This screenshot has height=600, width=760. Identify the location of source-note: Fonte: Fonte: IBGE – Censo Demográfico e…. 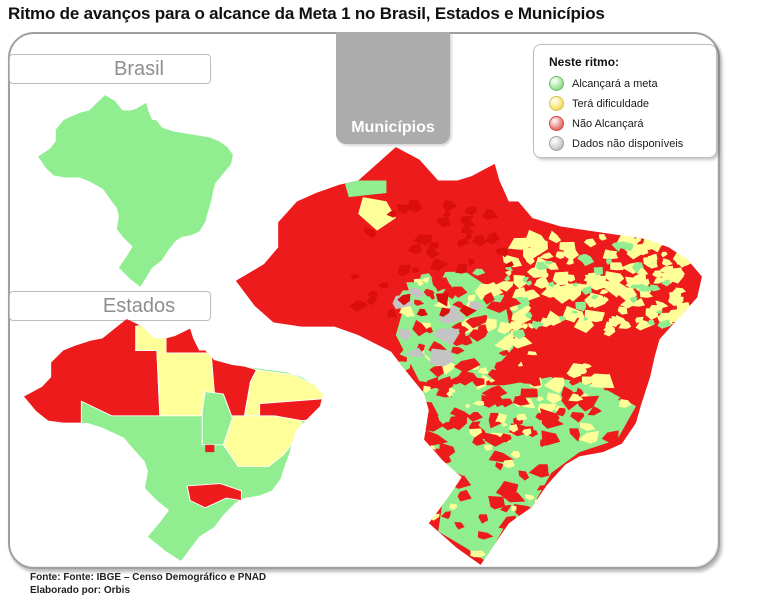
(148, 584).